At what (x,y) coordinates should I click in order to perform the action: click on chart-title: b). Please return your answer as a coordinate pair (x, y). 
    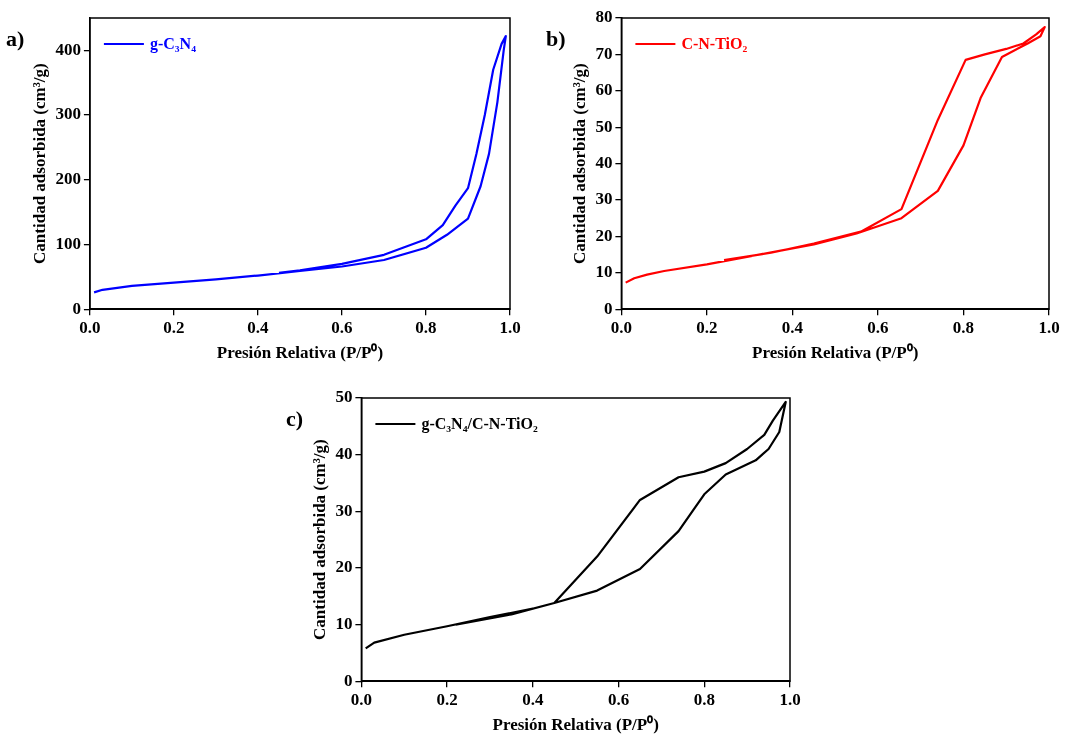
    Looking at the image, I should click on (556, 38).